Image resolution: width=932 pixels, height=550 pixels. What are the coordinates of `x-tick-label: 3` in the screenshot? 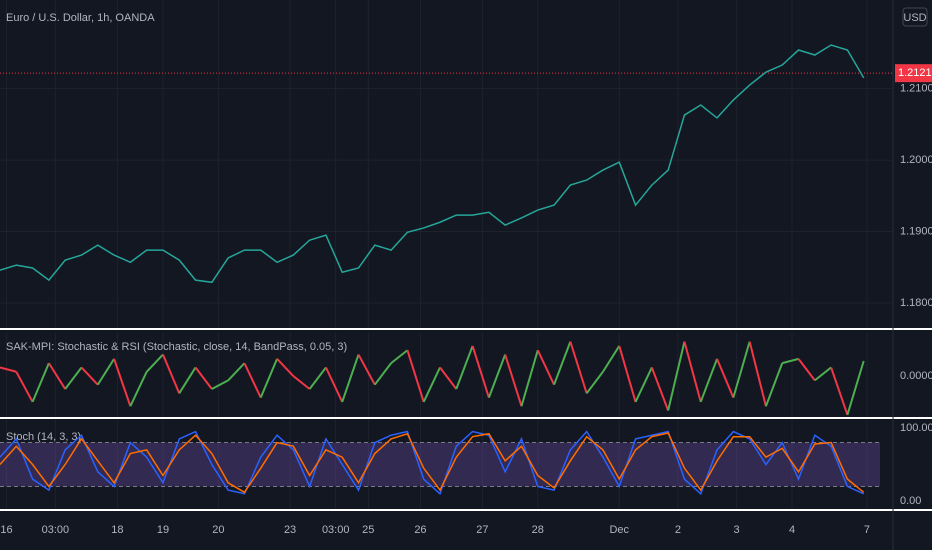 It's located at (737, 530).